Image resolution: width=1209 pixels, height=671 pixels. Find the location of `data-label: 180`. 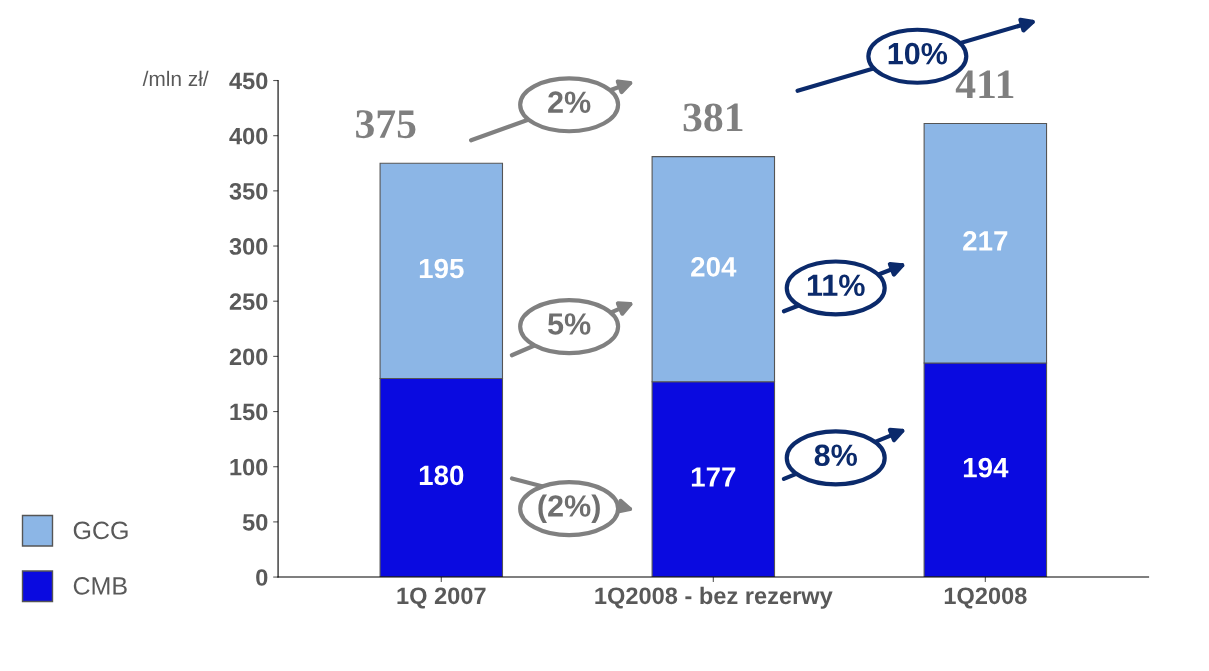

data-label: 180 is located at coordinates (441, 475).